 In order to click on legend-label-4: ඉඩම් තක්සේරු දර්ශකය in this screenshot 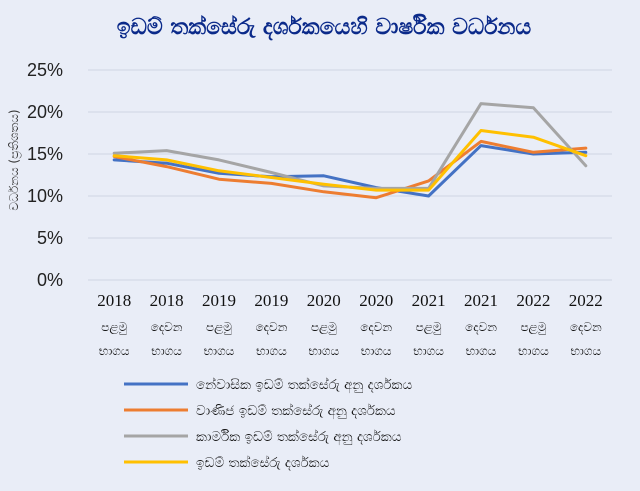, I will do `click(263, 463)`.